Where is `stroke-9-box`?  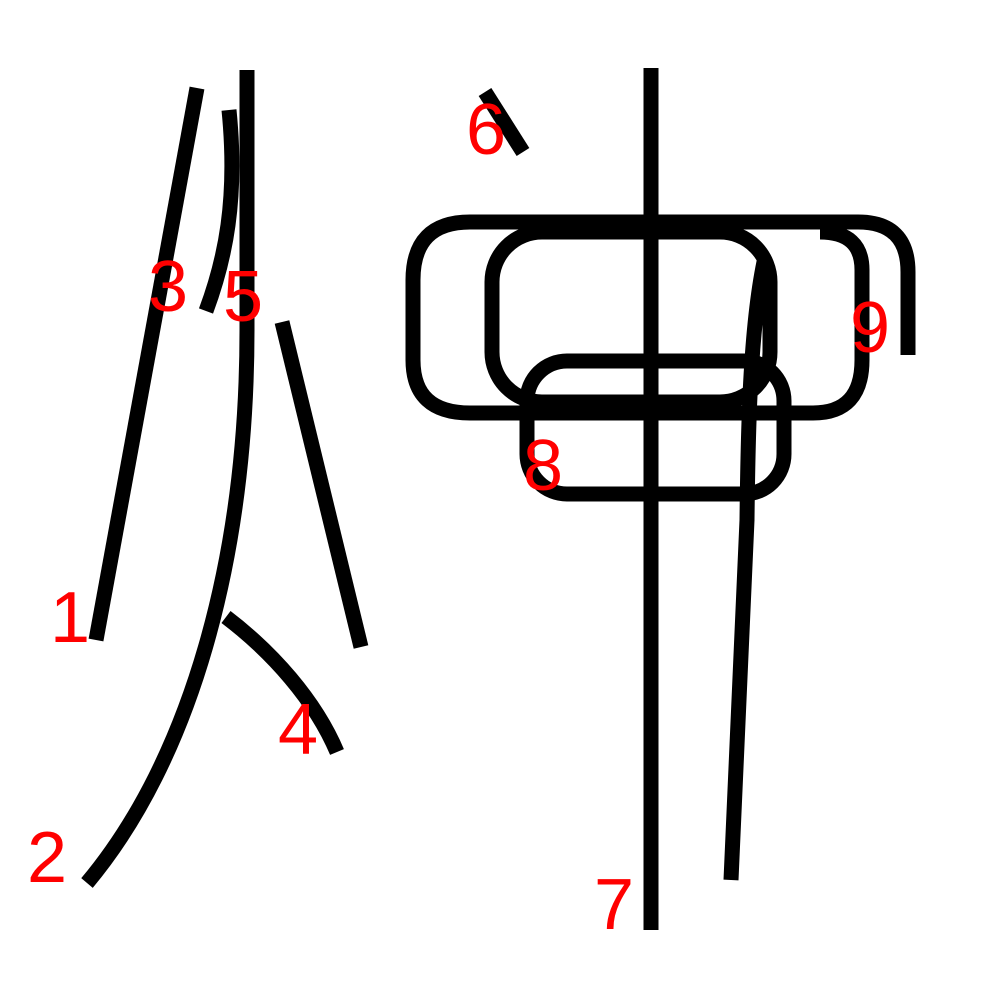
stroke-9-box is located at coordinates (637, 317).